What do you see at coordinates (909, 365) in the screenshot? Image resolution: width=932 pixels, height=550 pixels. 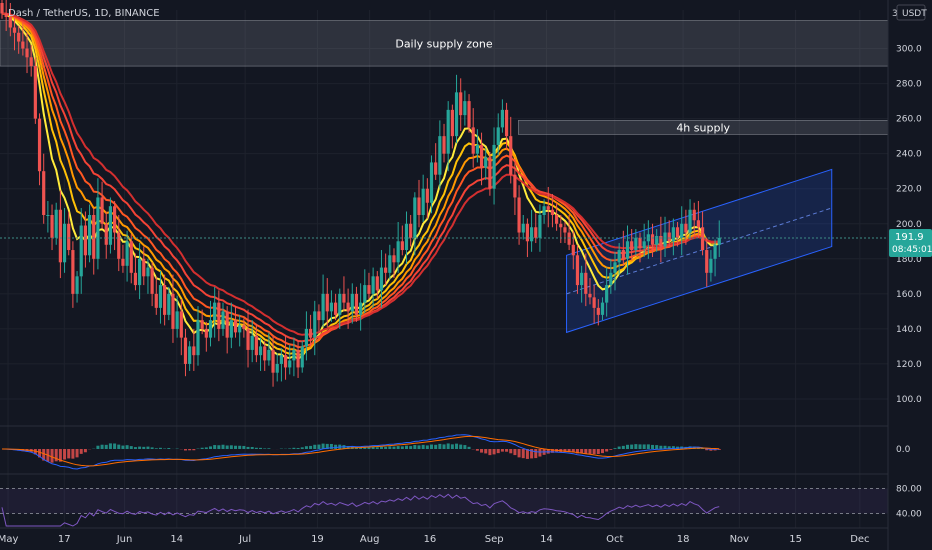 I see `price-tick-label: 120.0` at bounding box center [909, 365].